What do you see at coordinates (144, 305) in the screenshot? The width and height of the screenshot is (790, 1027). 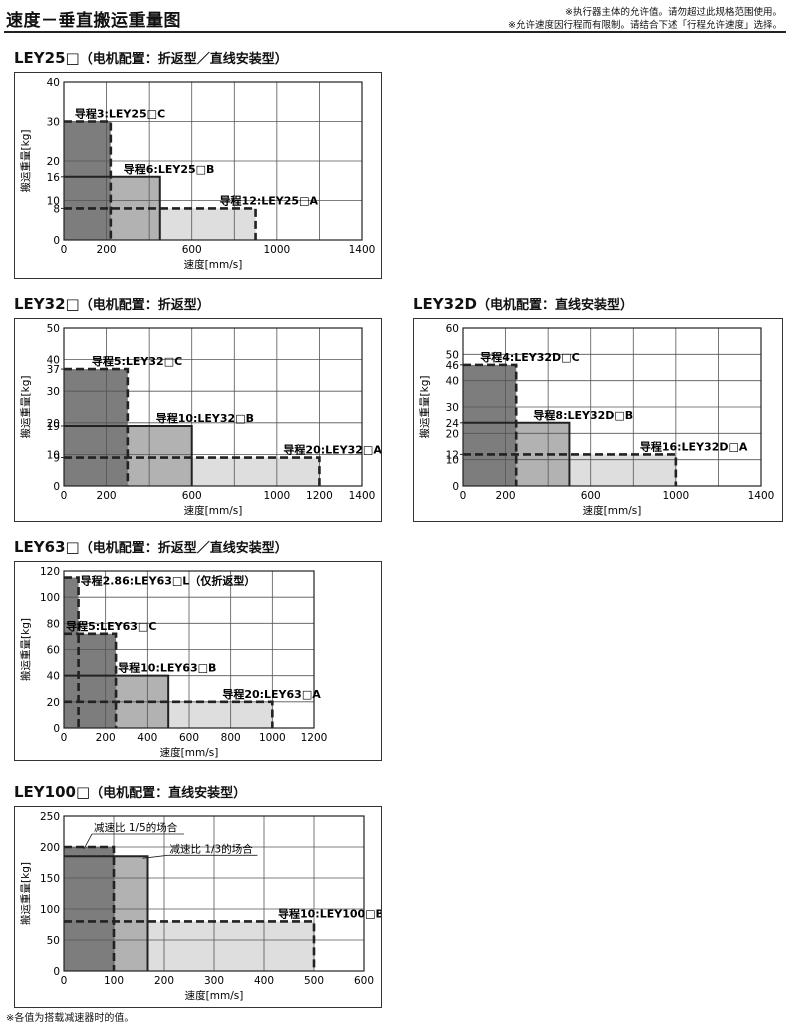 I see `panel-config: （电机配置：折返型）` at bounding box center [144, 305].